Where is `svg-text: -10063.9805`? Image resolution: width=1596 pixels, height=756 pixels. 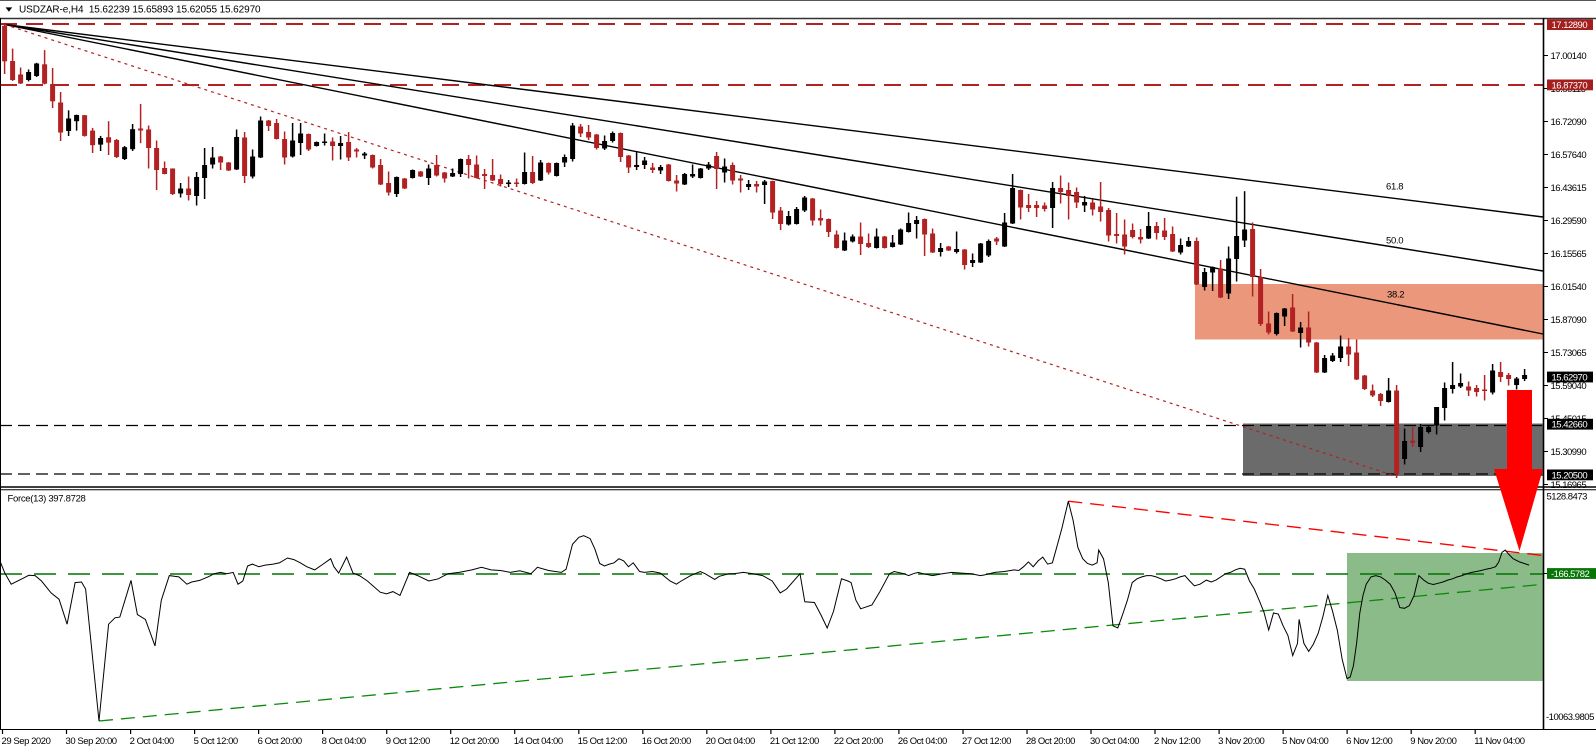 svg-text: -10063.9805 is located at coordinates (1570, 717).